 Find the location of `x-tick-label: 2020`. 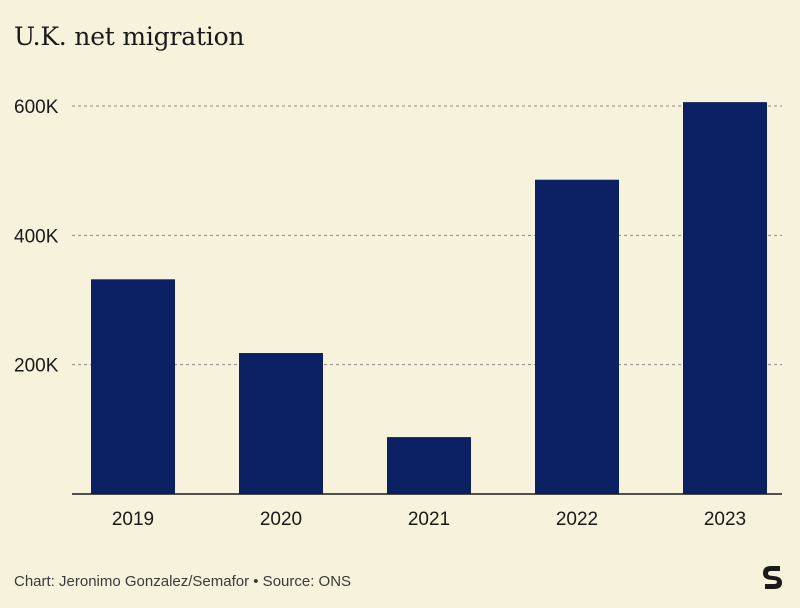

x-tick-label: 2020 is located at coordinates (281, 519).